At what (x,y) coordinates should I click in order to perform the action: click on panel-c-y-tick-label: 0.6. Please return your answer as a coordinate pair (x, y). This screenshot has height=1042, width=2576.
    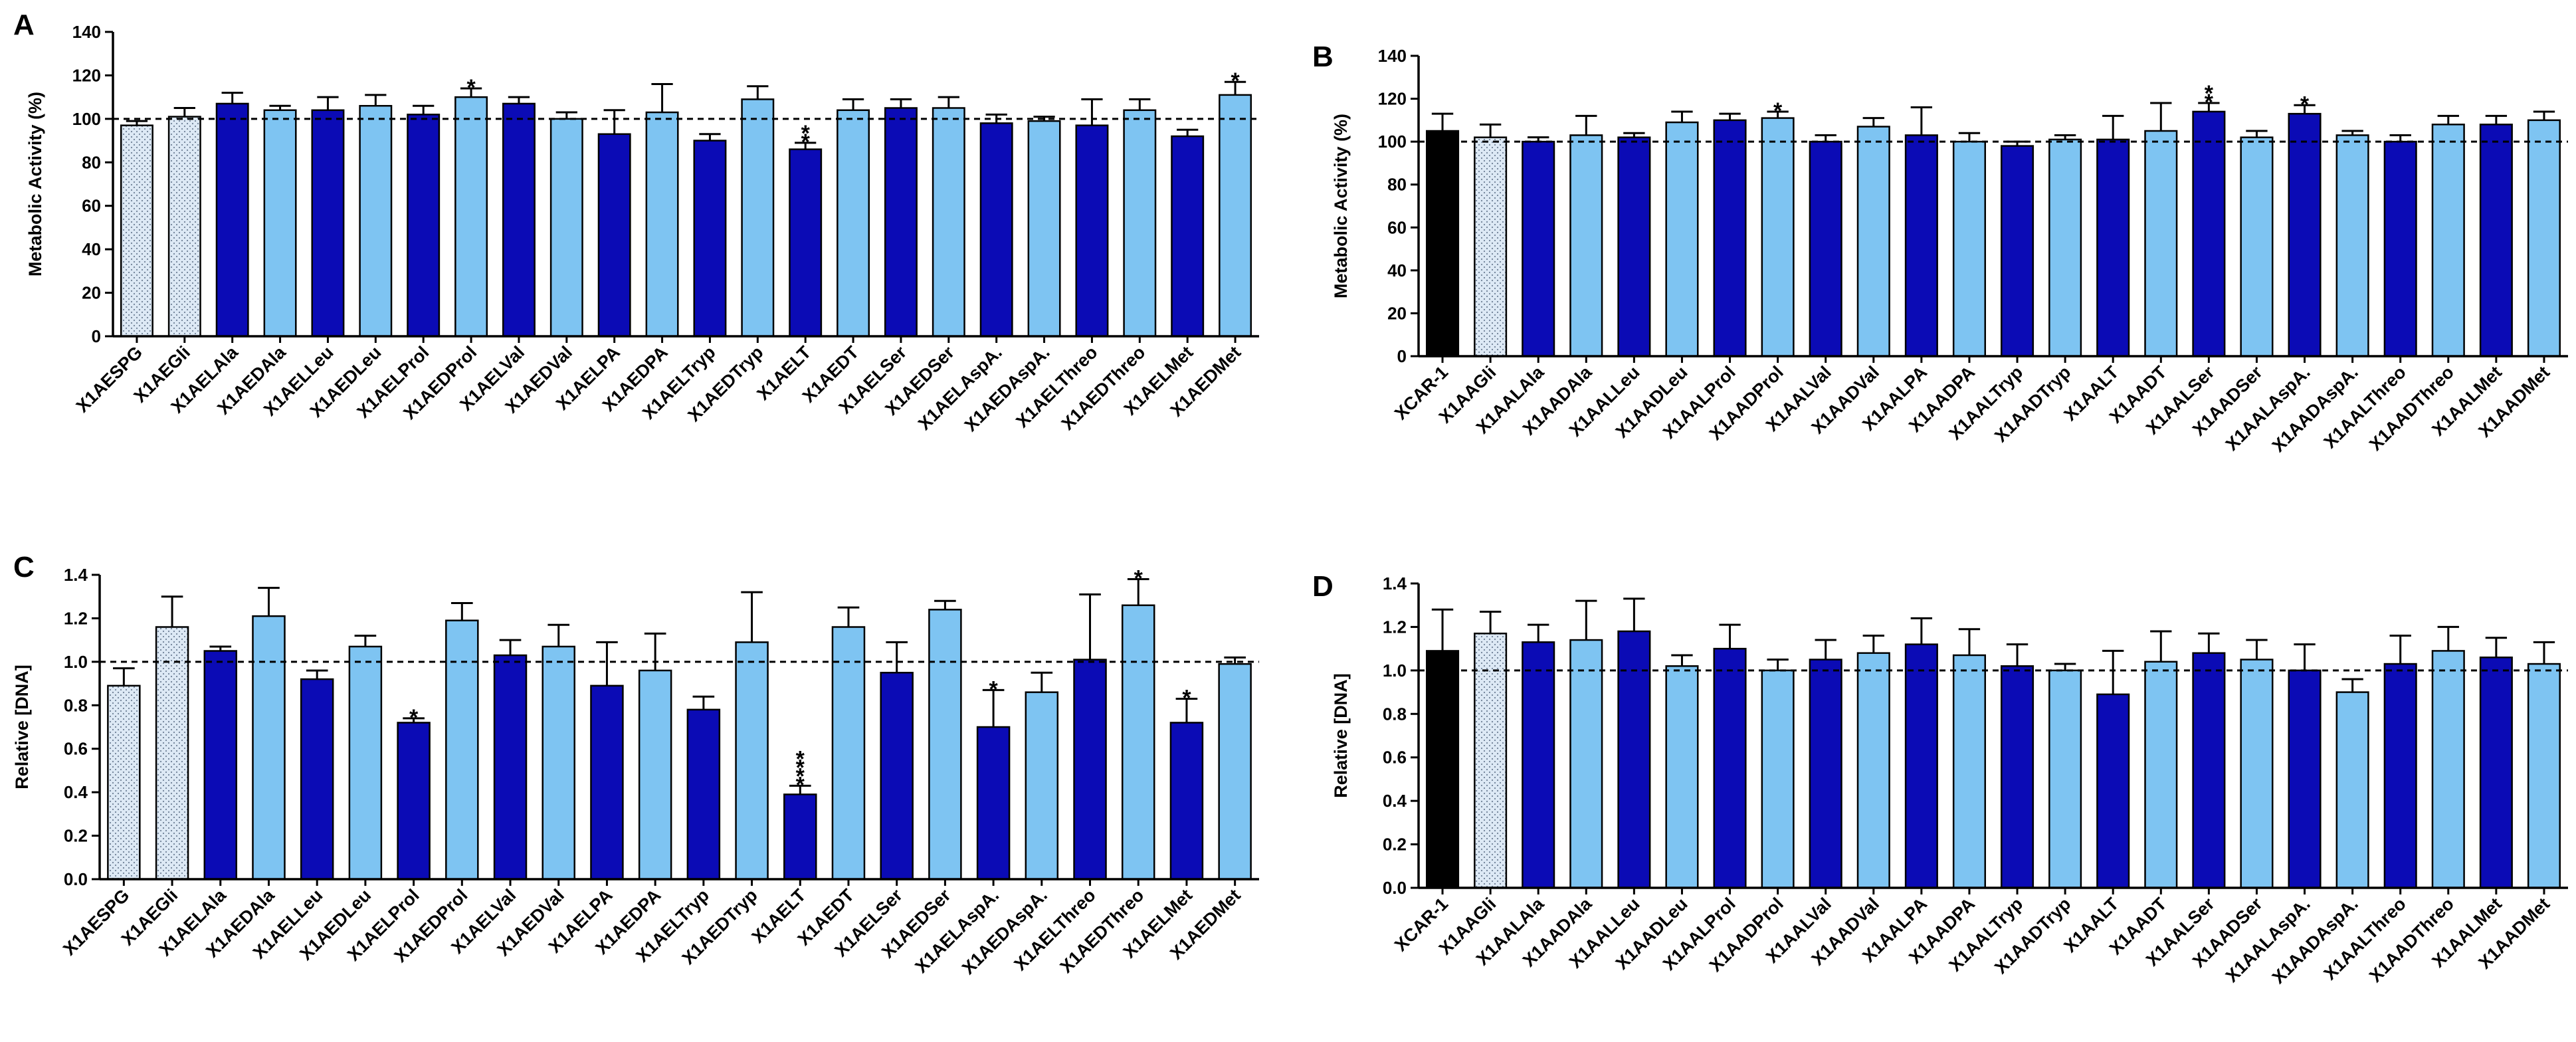
    Looking at the image, I should click on (76, 749).